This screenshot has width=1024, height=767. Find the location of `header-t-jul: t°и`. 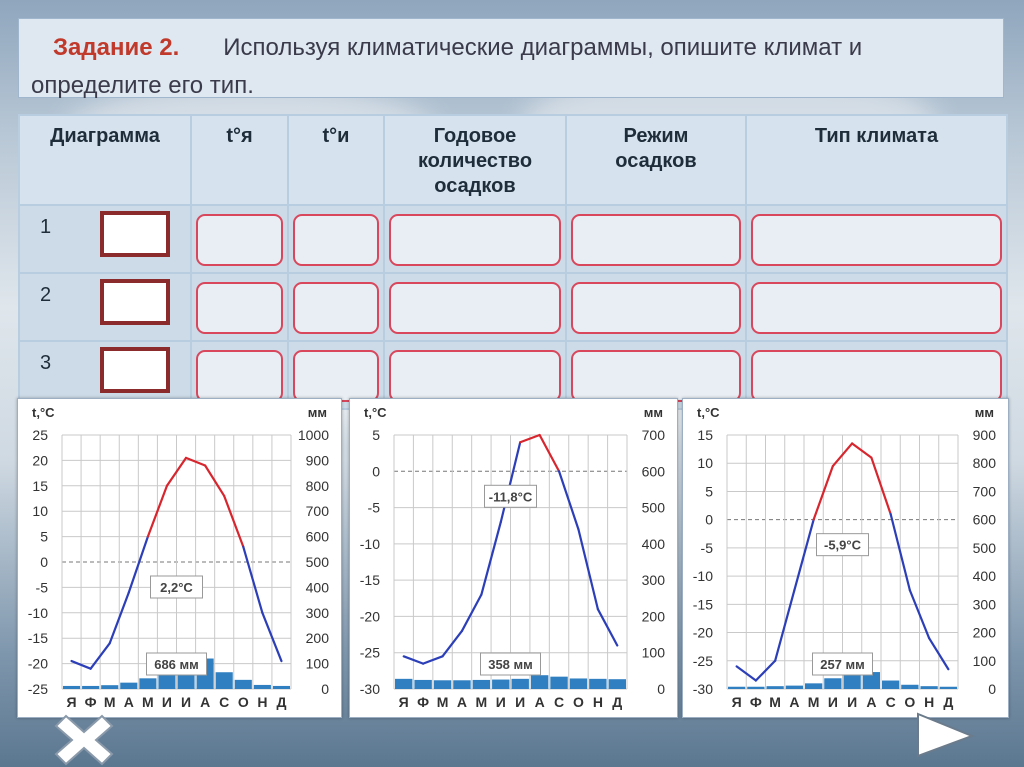

header-t-jul: t°и is located at coordinates (336, 160).